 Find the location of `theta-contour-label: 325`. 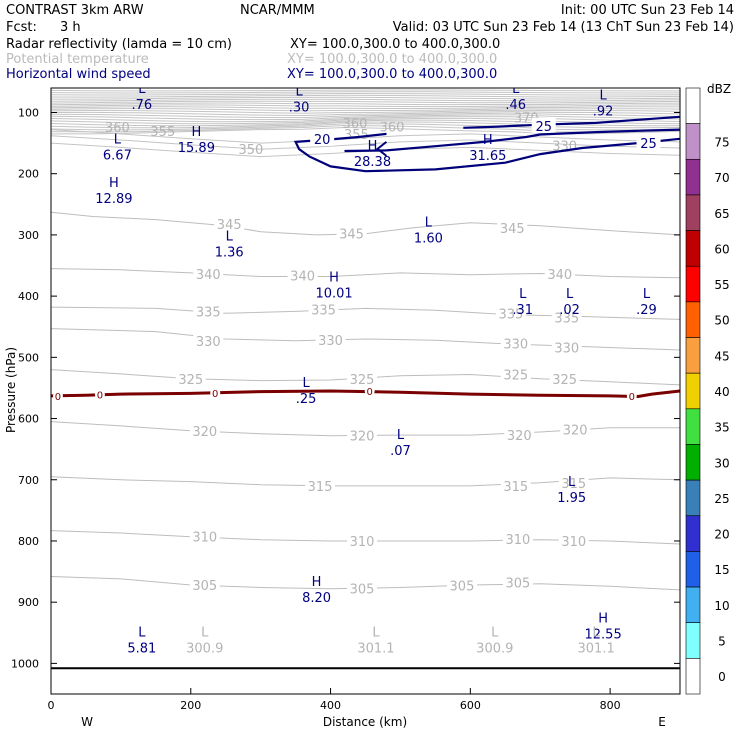

theta-contour-label: 325 is located at coordinates (515, 375).